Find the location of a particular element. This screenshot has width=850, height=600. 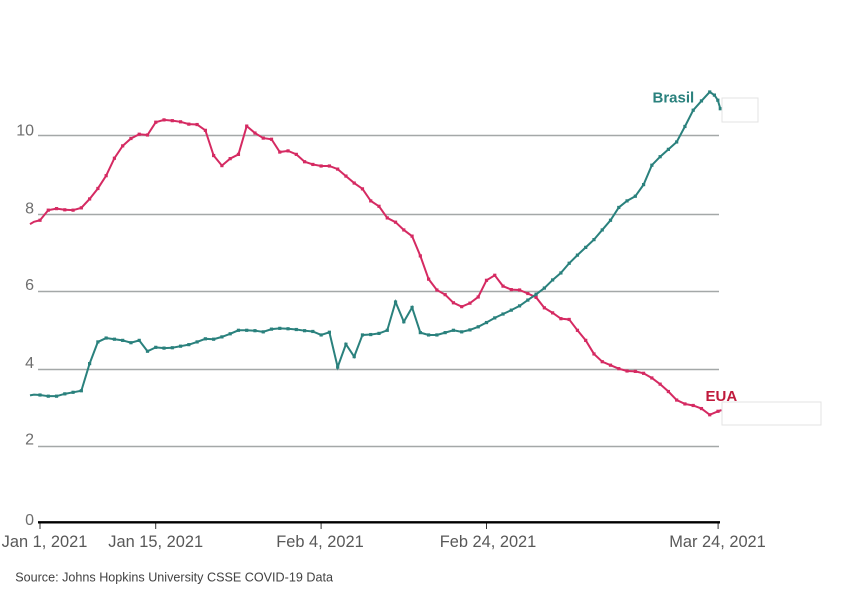

svg-text: 8 is located at coordinates (29, 209).